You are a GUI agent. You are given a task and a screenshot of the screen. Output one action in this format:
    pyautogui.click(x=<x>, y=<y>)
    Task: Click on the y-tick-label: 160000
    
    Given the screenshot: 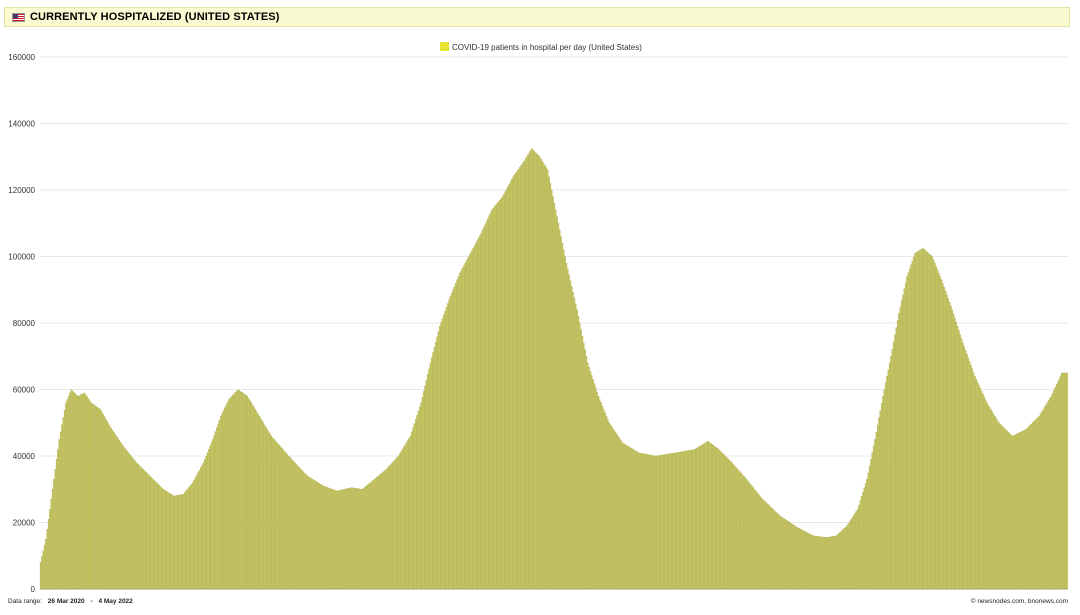 What is the action you would take?
    pyautogui.click(x=21, y=57)
    